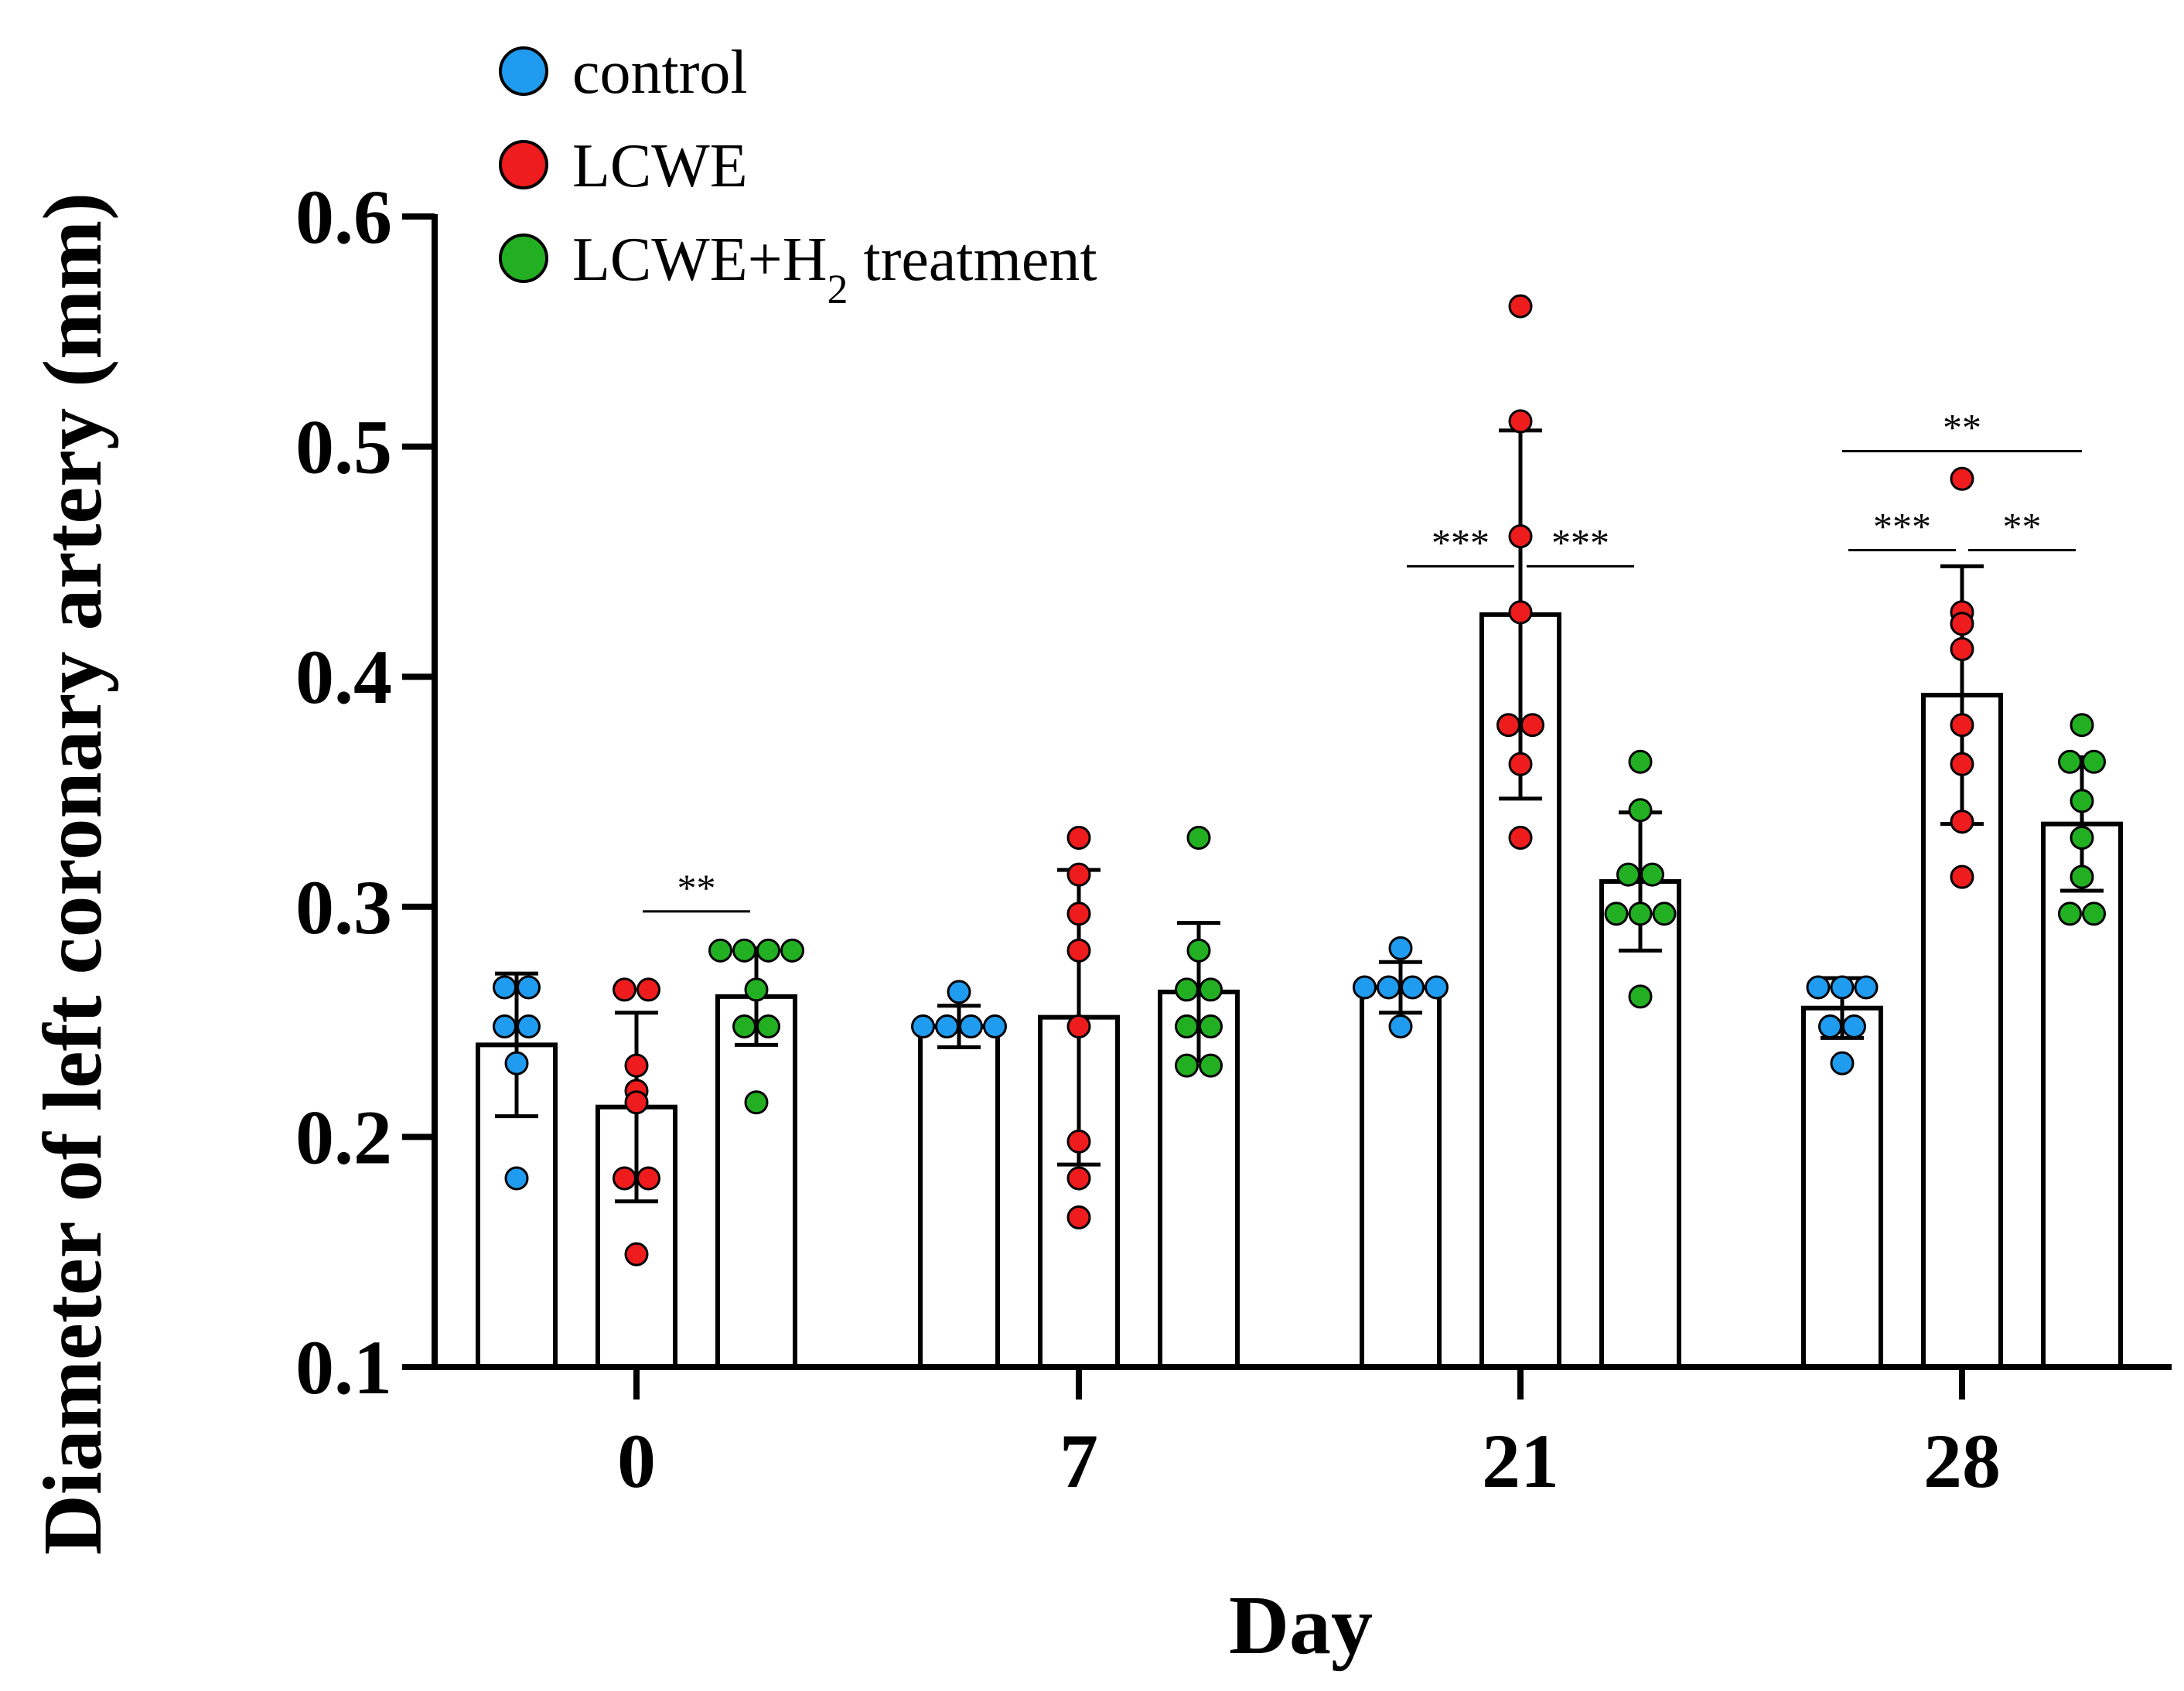 This screenshot has height=1691, width=2184. Describe the element at coordinates (343, 1137) in the screenshot. I see `y-tick-label-1: 0.2` at that location.